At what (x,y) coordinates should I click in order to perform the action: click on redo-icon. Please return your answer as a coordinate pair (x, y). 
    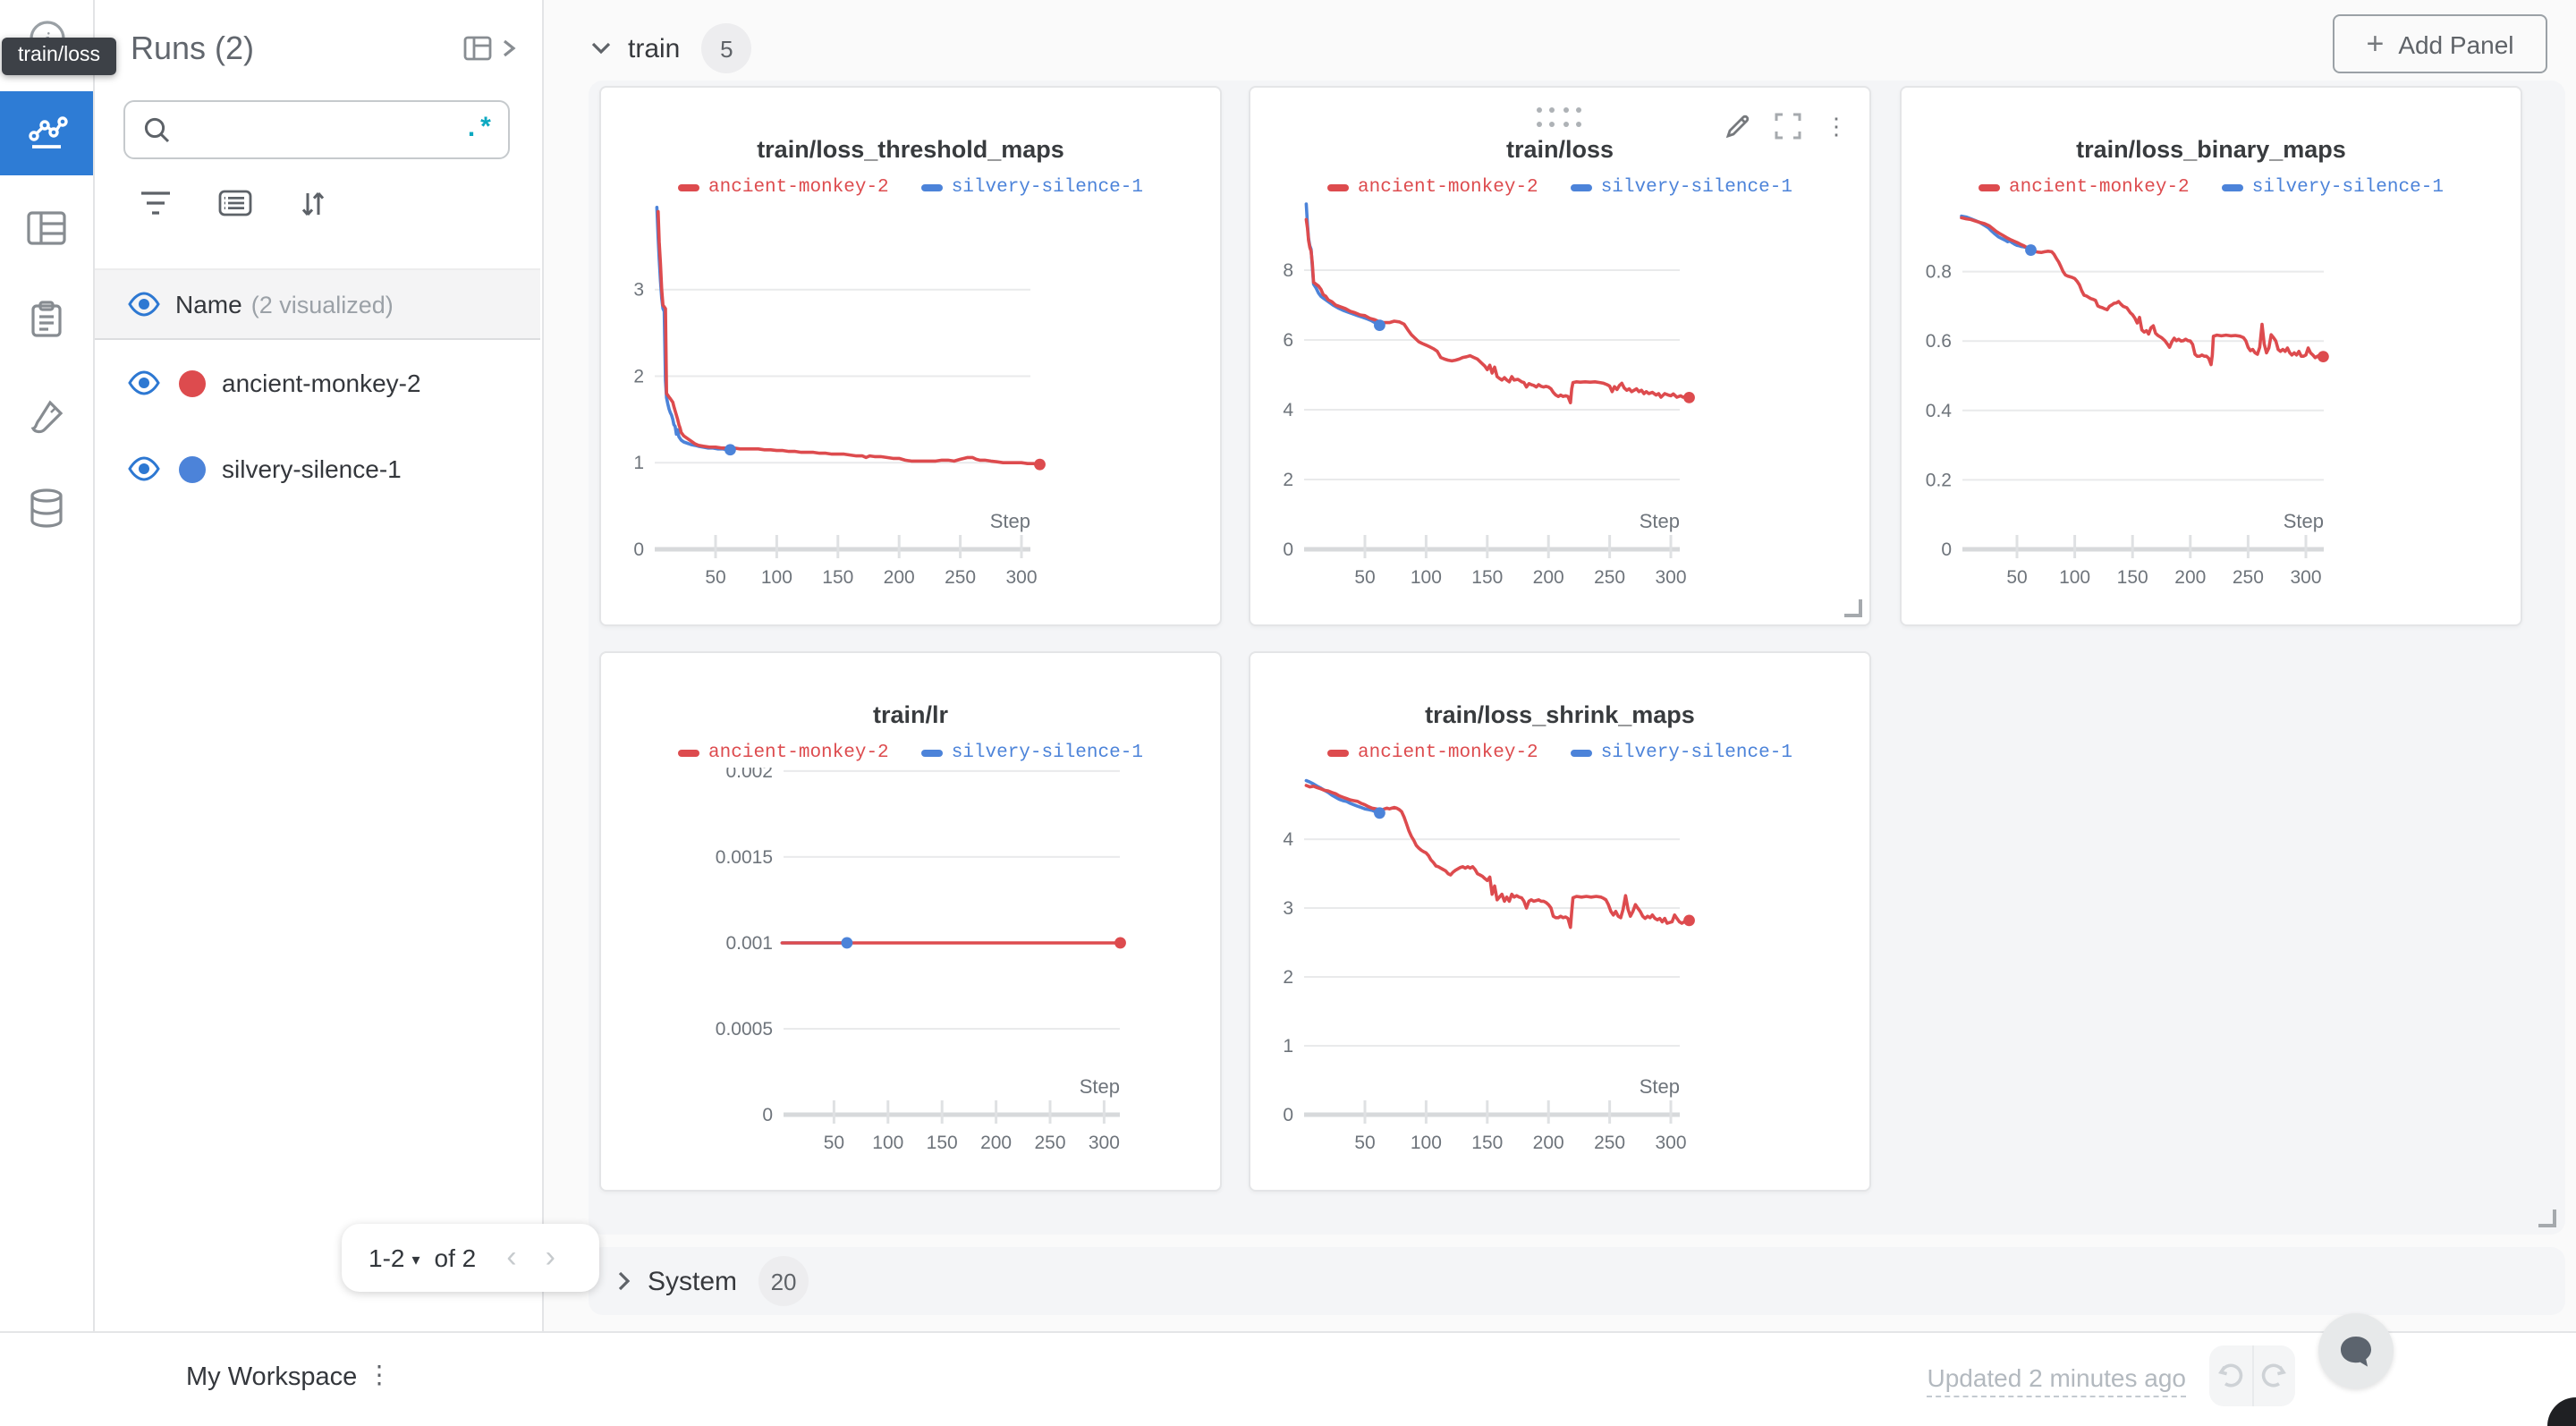
    Looking at the image, I should click on (2273, 1376).